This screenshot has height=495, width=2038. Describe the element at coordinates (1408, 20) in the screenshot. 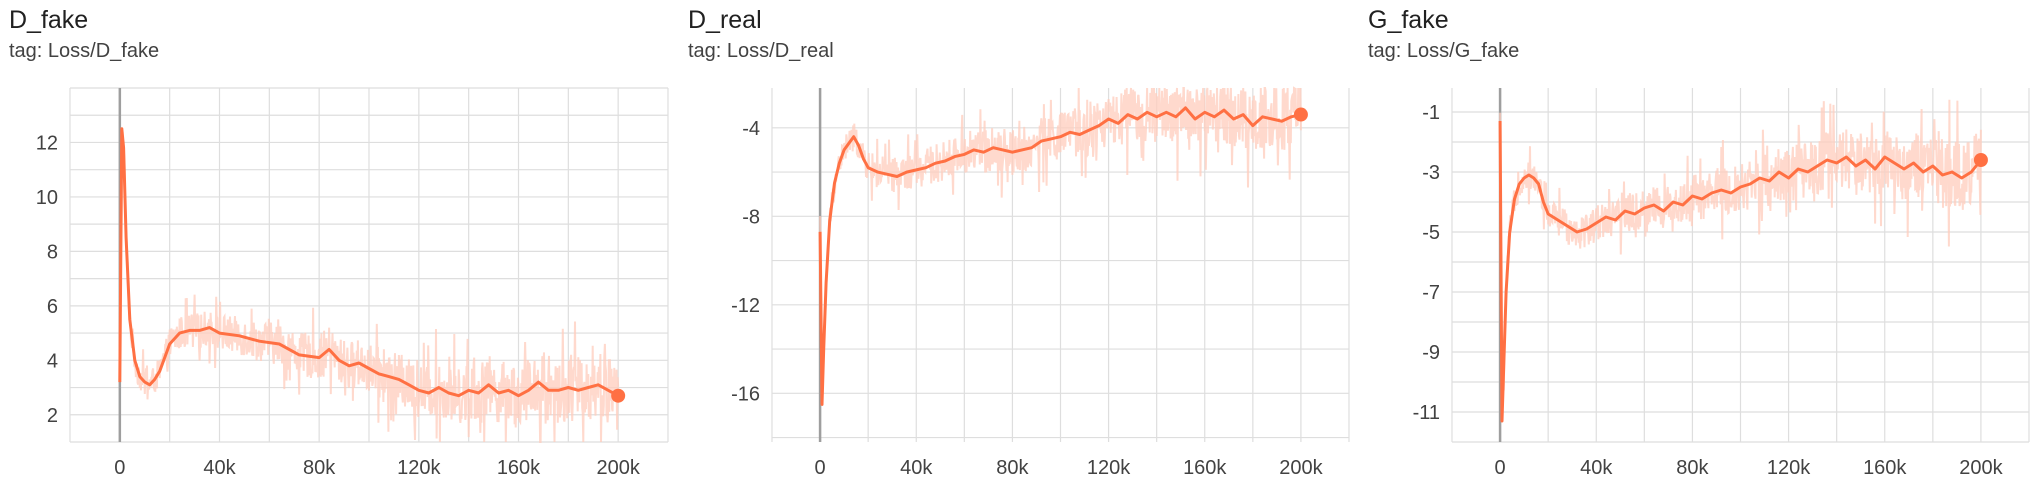

I see `chart-title: G_fake` at that location.